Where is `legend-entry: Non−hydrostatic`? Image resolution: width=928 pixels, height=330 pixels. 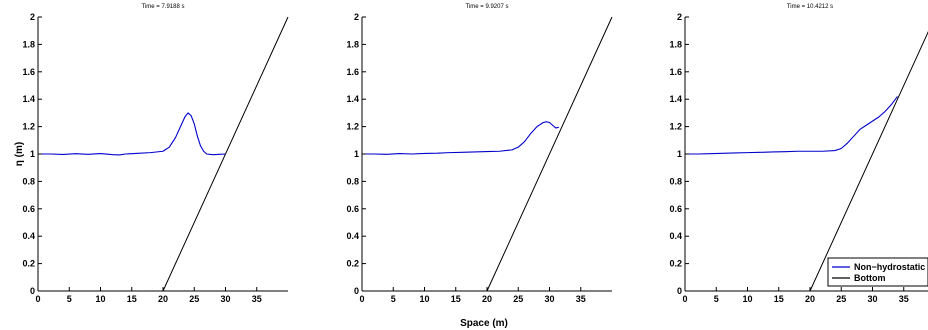
legend-entry: Non−hydrostatic is located at coordinates (889, 267).